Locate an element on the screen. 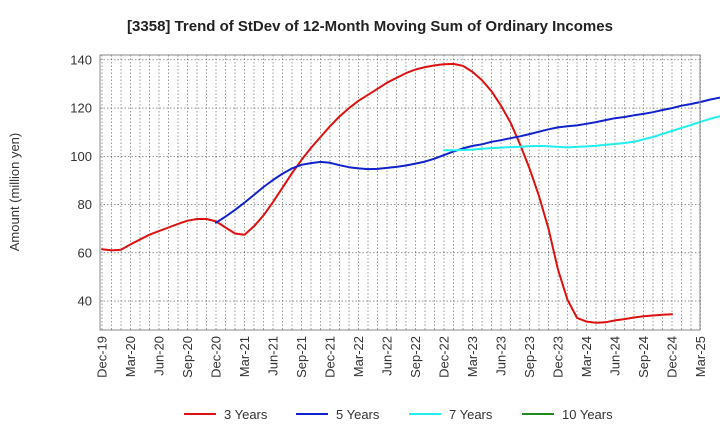  y-tick-label: 40 is located at coordinates (85, 301).